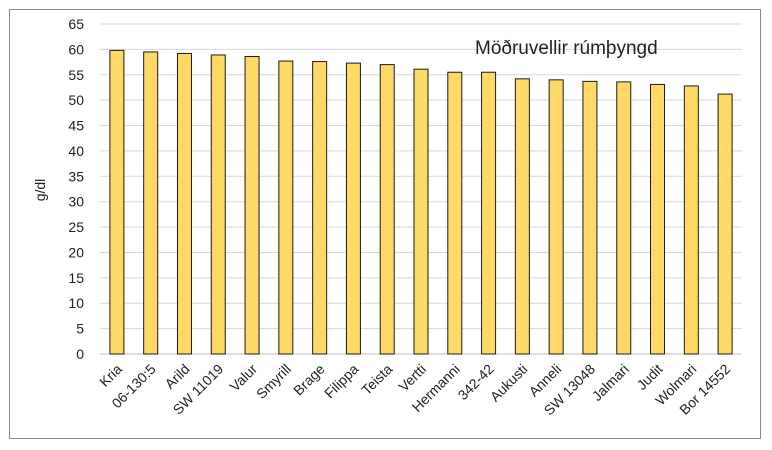 The height and width of the screenshot is (450, 772). What do you see at coordinates (522, 216) in the screenshot?
I see `bar-aukusti` at bounding box center [522, 216].